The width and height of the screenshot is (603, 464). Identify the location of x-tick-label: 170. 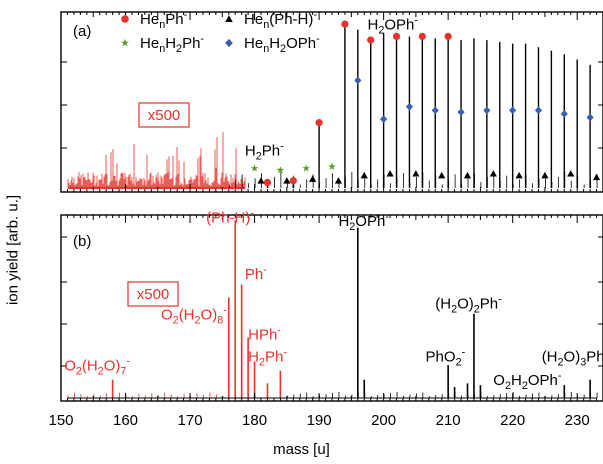
(190, 420).